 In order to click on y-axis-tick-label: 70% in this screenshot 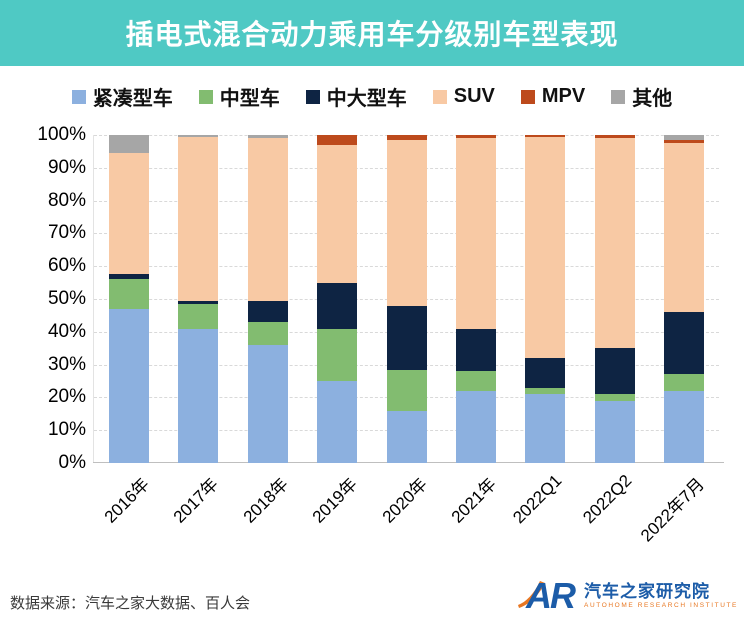, I will do `click(66, 233)`.